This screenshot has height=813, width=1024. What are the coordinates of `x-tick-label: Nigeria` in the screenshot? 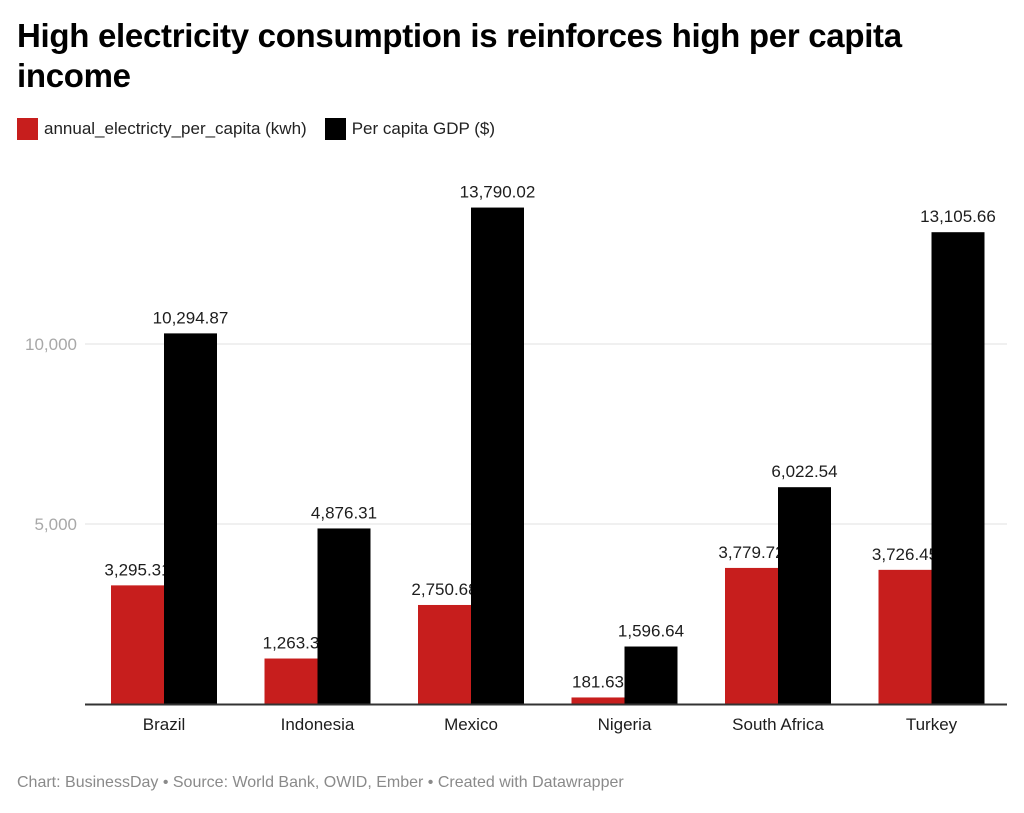 It's located at (625, 724).